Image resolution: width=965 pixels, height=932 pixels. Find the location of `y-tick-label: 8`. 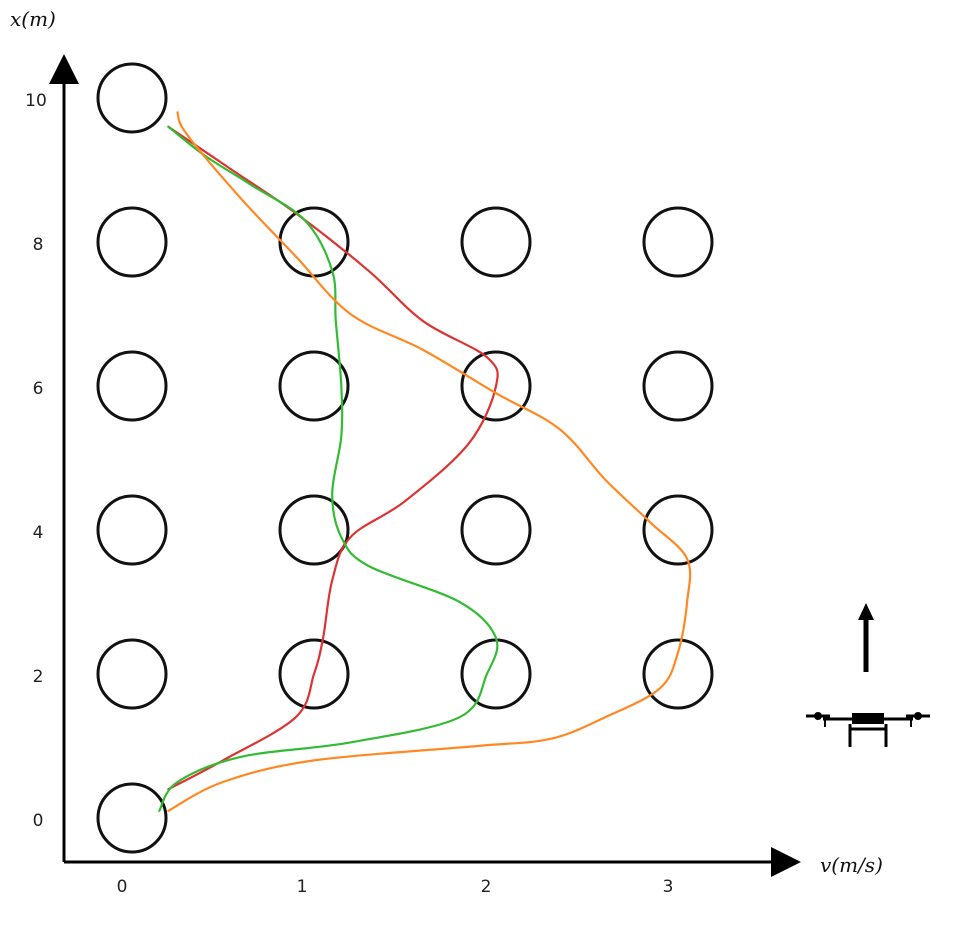

y-tick-label: 8 is located at coordinates (38, 245).